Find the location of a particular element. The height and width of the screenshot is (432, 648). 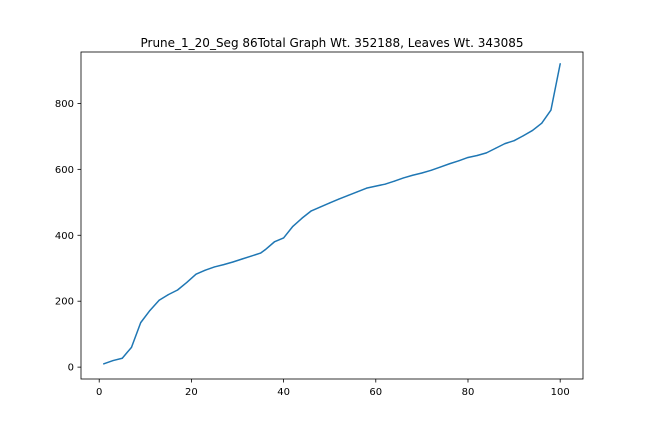

y-tick-label: 200 is located at coordinates (64, 302).